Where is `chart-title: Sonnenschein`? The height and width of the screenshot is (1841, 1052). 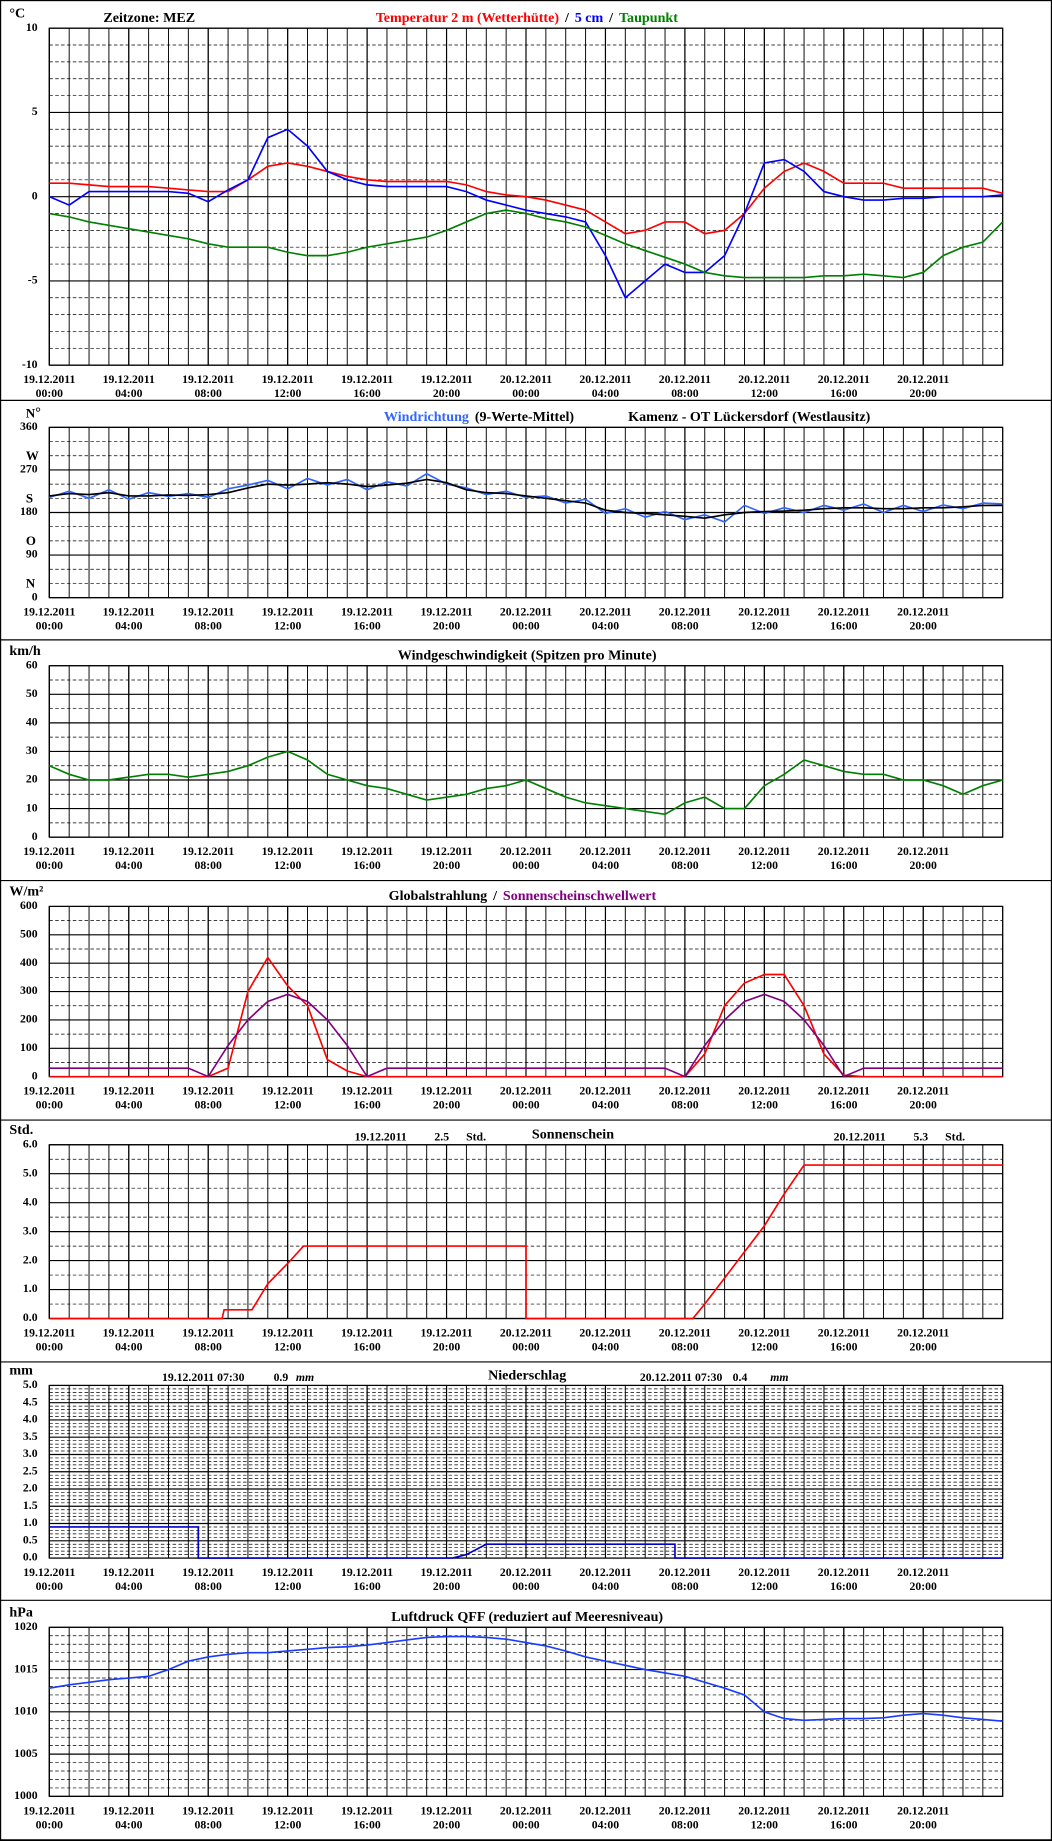 chart-title: Sonnenschein is located at coordinates (573, 1135).